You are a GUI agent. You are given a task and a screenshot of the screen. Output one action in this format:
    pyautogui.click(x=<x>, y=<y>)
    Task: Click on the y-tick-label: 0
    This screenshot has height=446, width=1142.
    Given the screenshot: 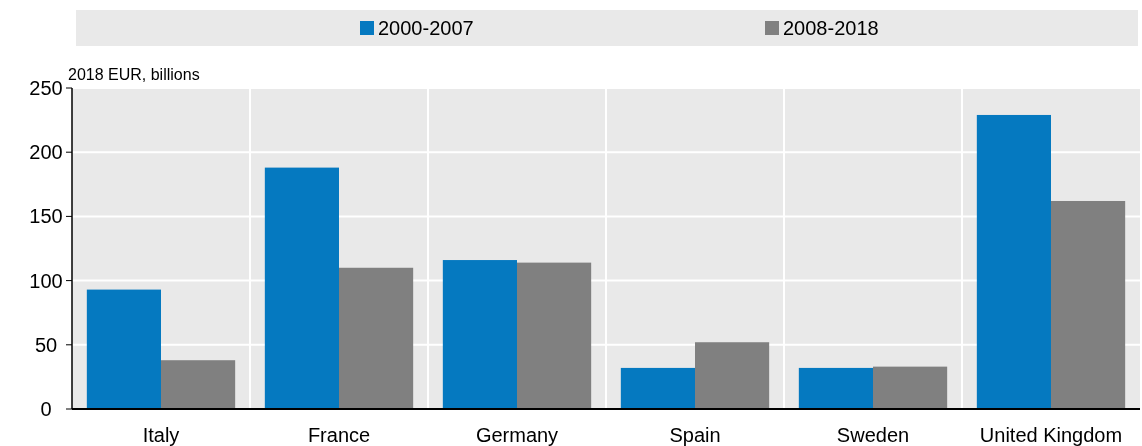 What is the action you would take?
    pyautogui.click(x=46, y=409)
    